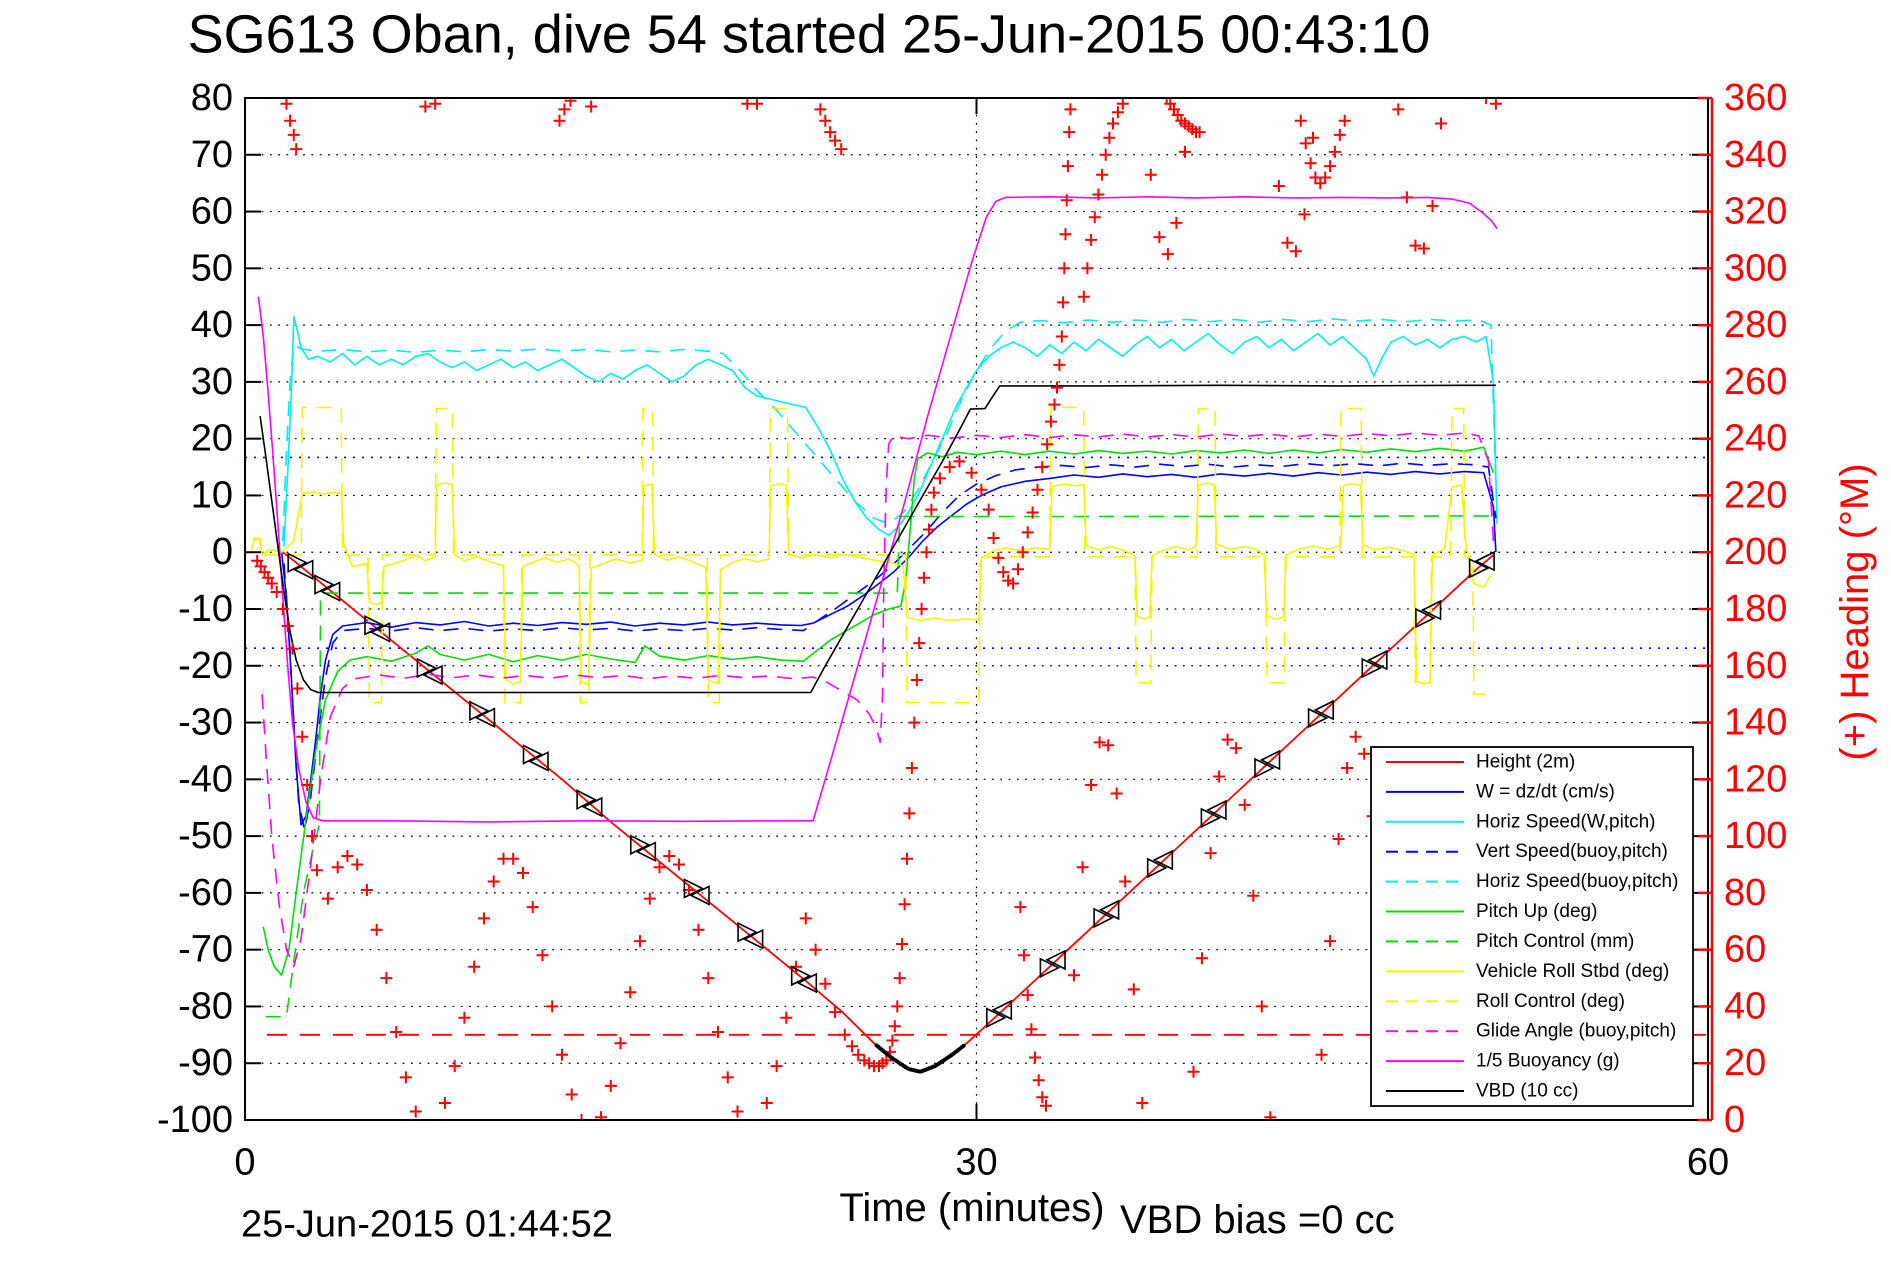 Image resolution: width=1891 pixels, height=1267 pixels. I want to click on left-tick-label: -100, so click(195, 1120).